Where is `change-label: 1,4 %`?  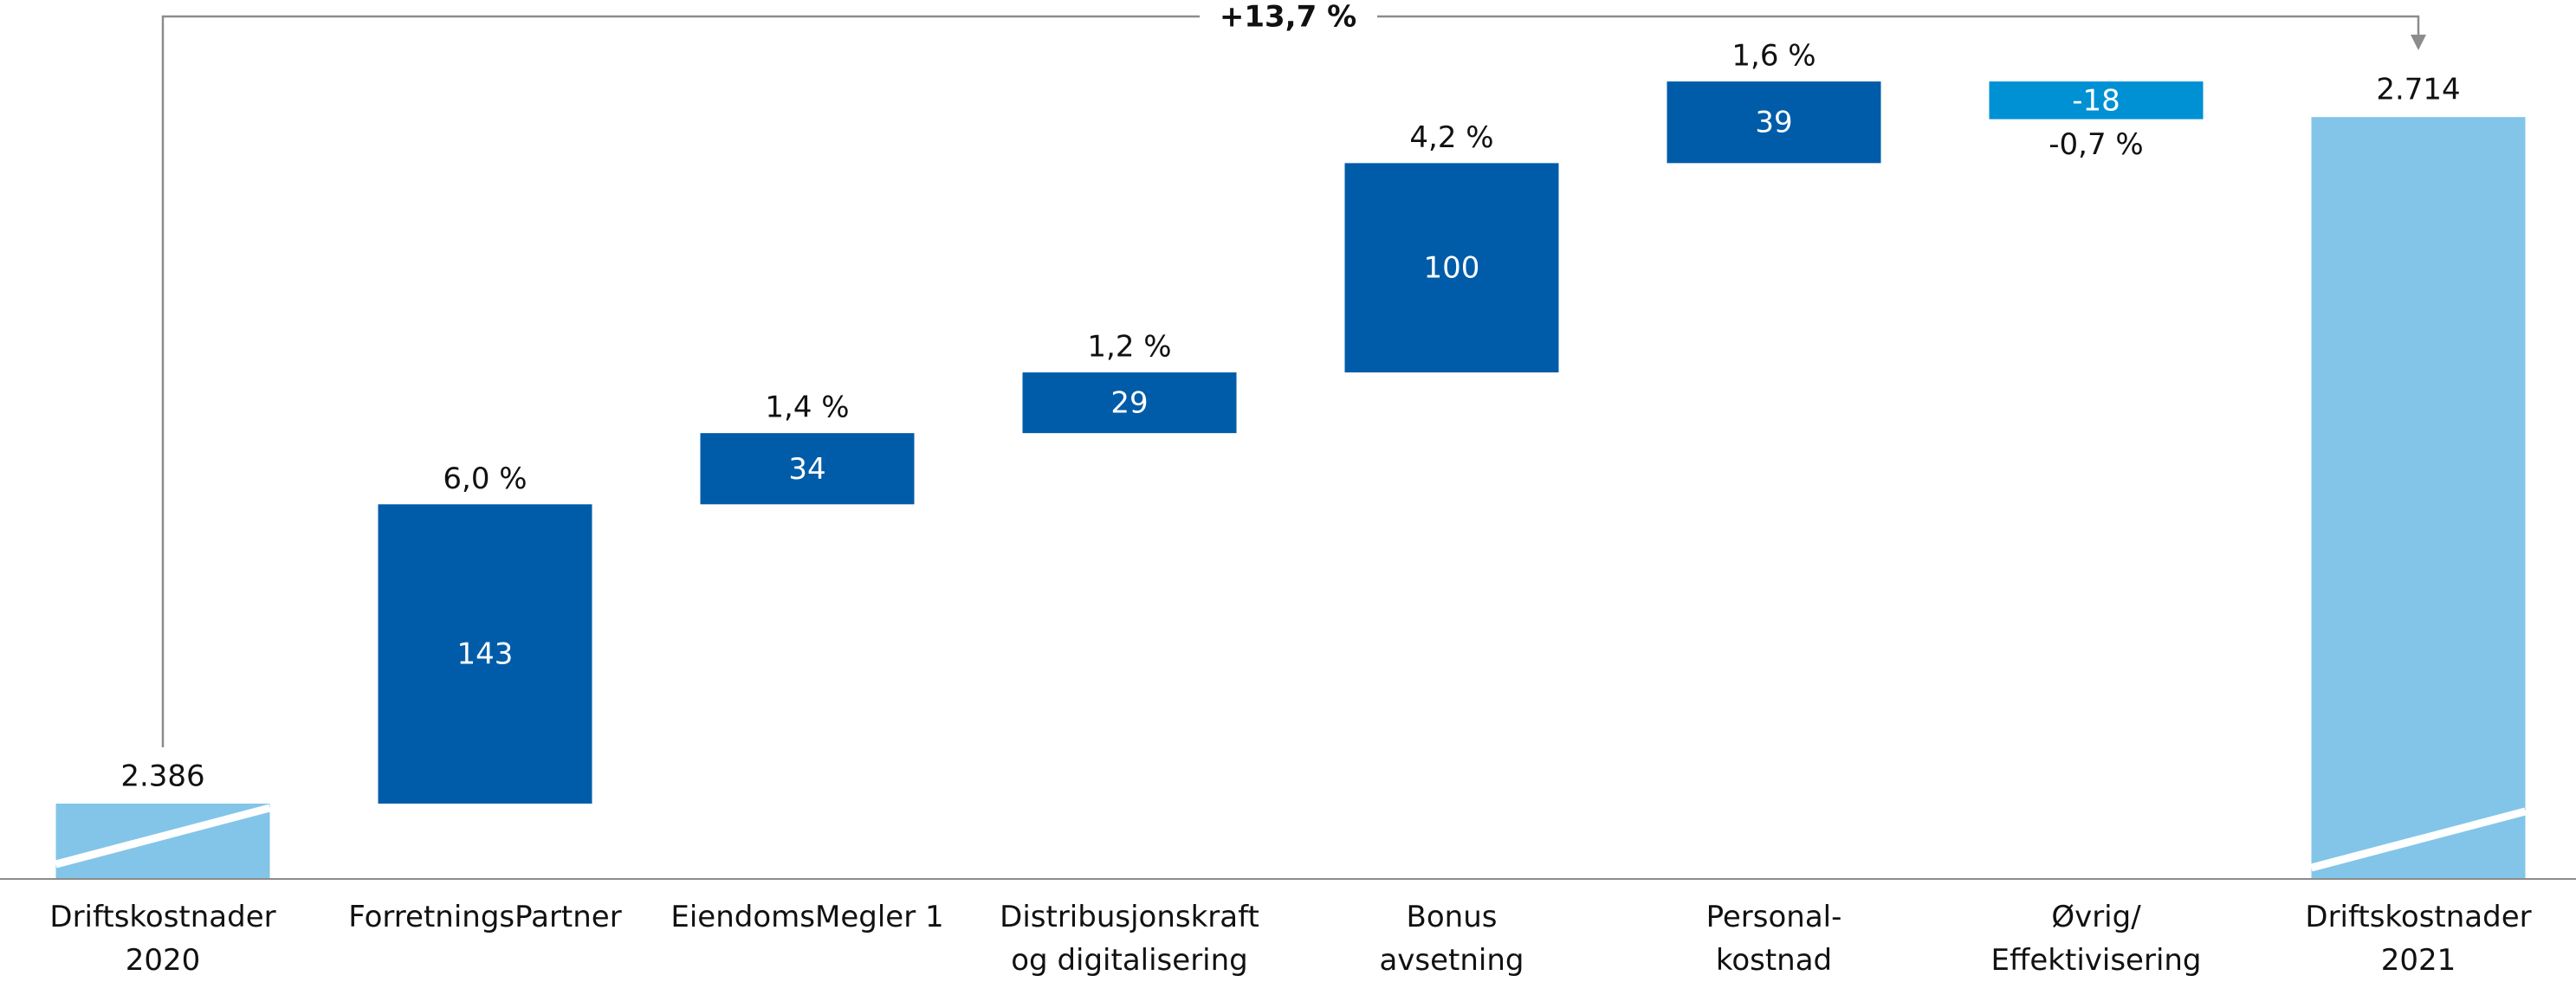 change-label: 1,4 % is located at coordinates (807, 408).